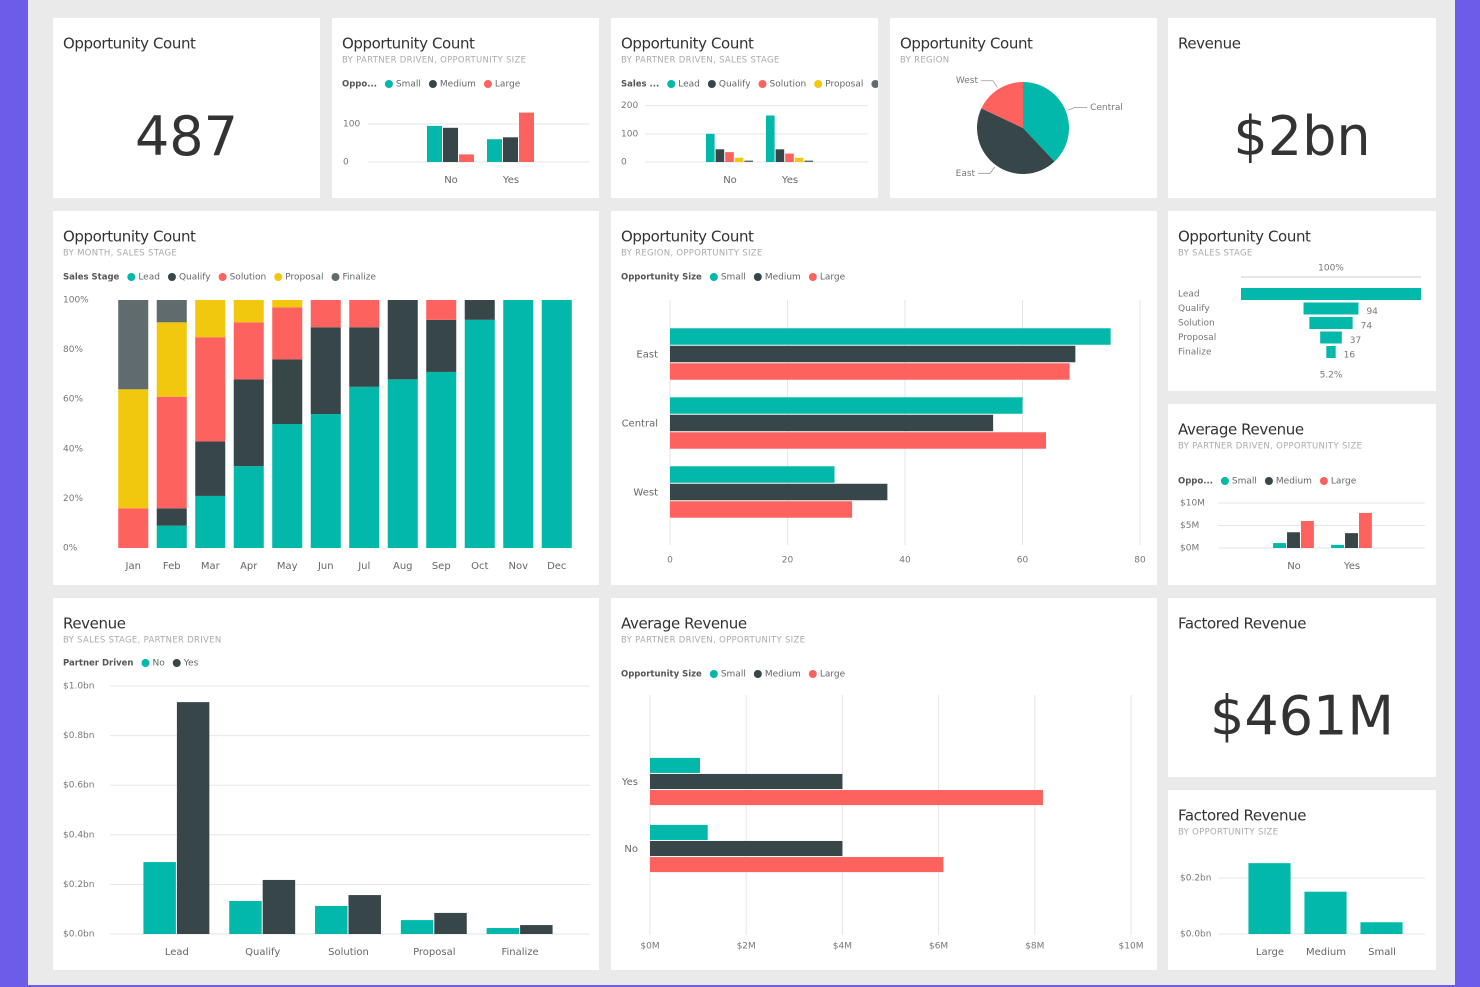  I want to click on y-tick-label: Yes, so click(629, 782).